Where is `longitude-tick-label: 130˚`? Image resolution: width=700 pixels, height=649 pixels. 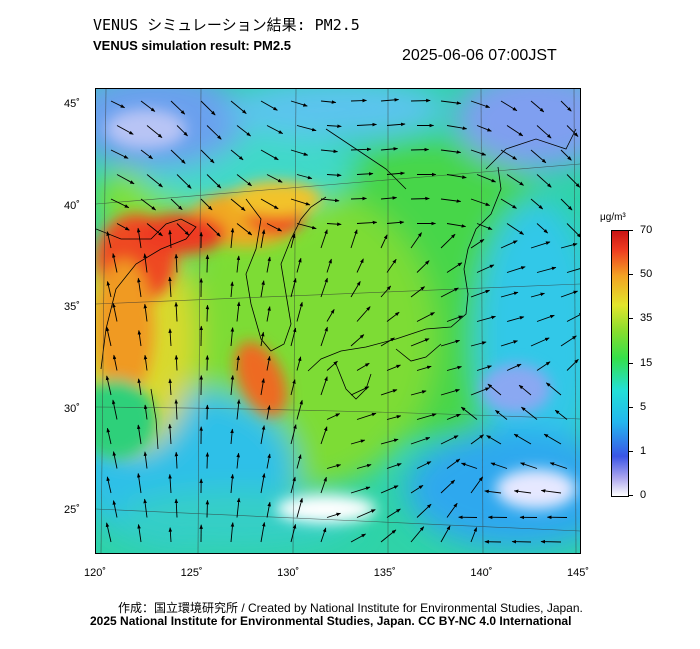 longitude-tick-label: 130˚ is located at coordinates (288, 573).